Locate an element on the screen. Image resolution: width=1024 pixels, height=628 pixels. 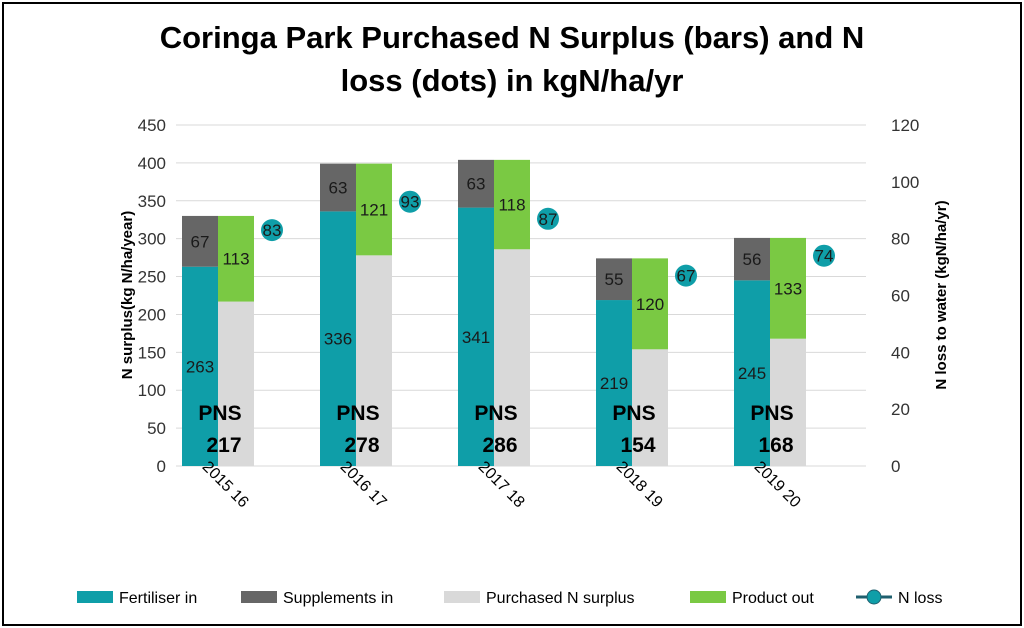
product-out-value-label: 120 is located at coordinates (650, 304).